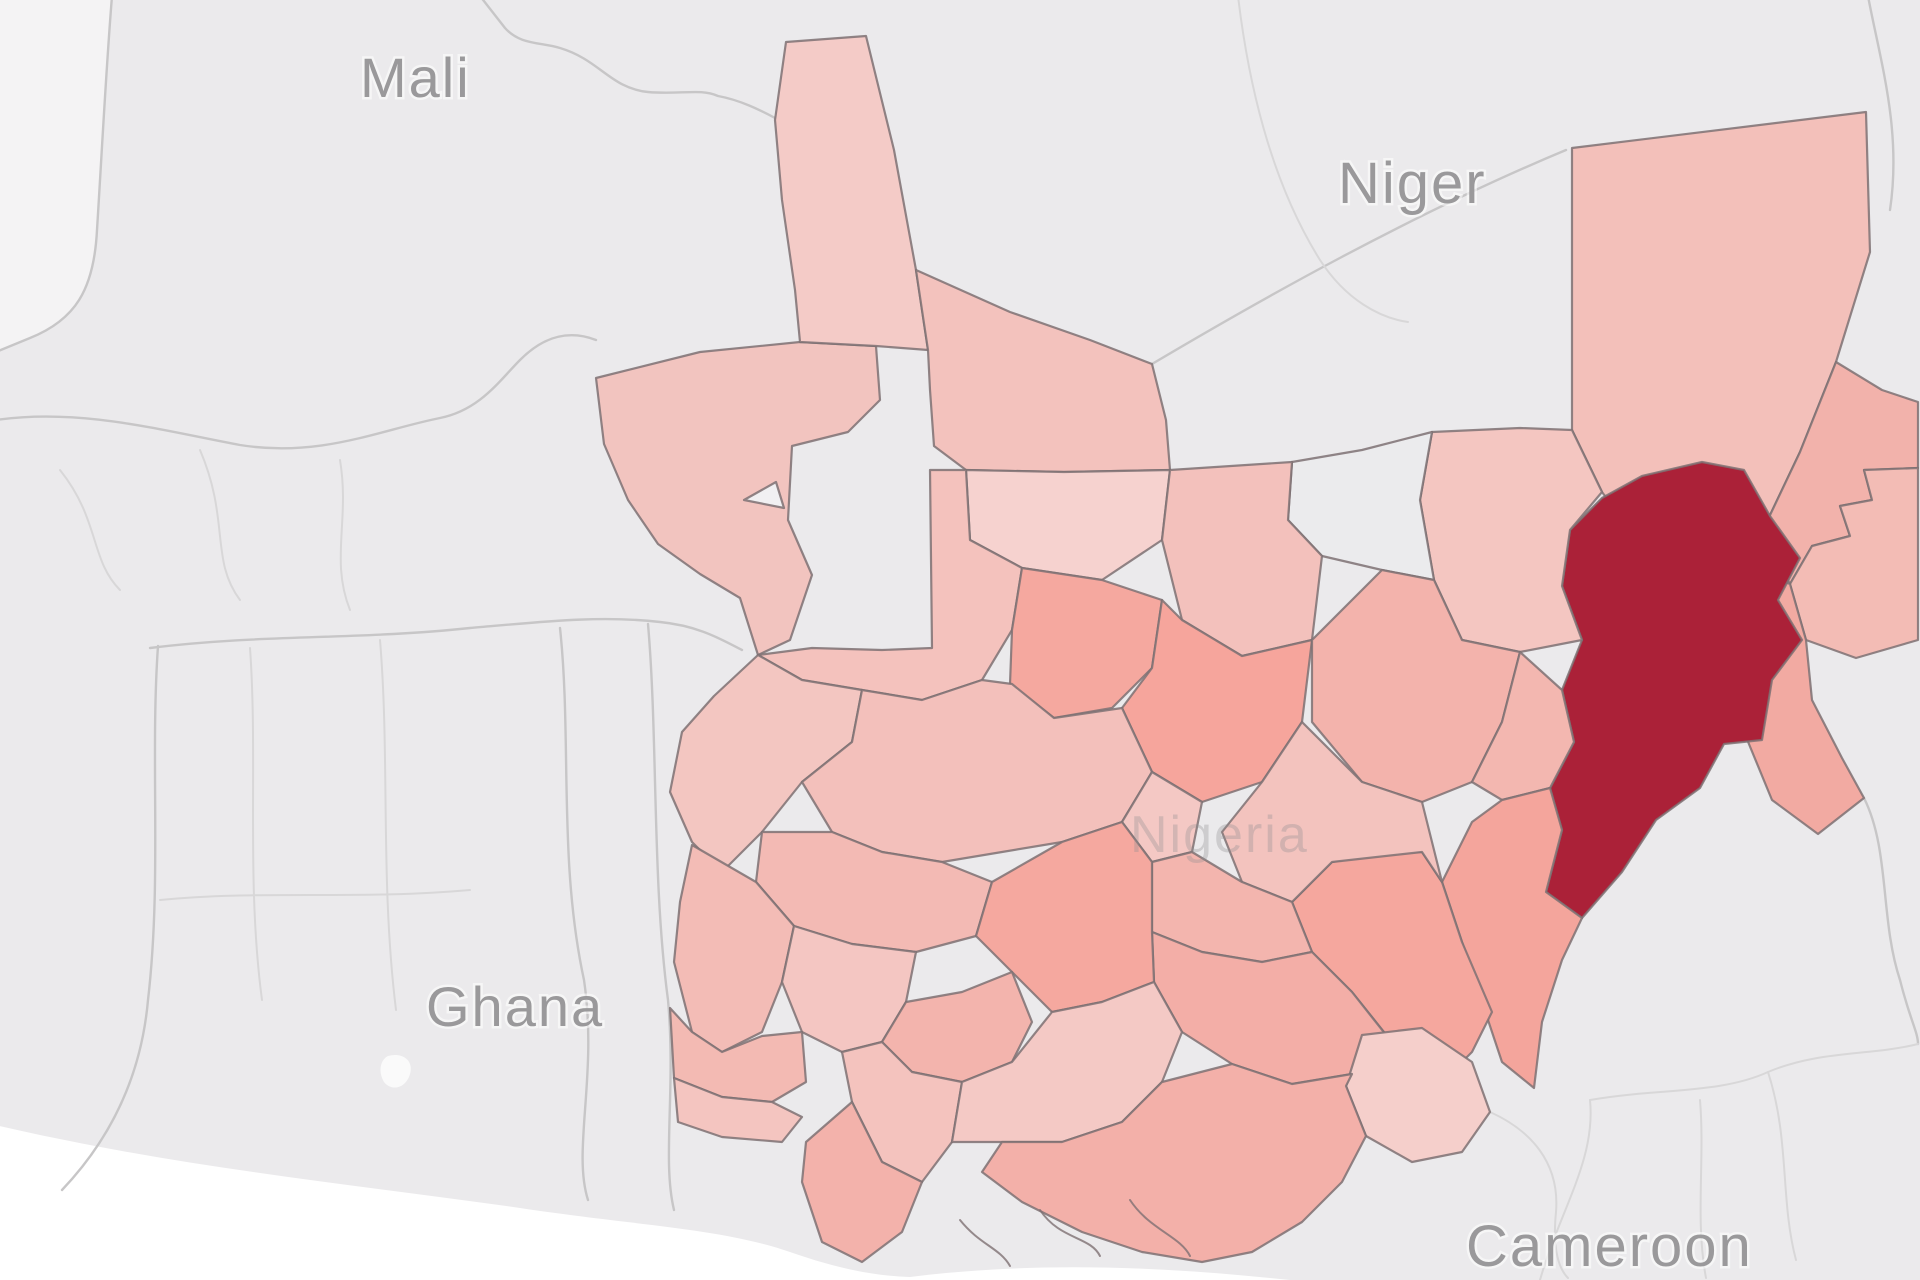 This screenshot has height=1280, width=1920. I want to click on map-region-r34, so click(862, 1182).